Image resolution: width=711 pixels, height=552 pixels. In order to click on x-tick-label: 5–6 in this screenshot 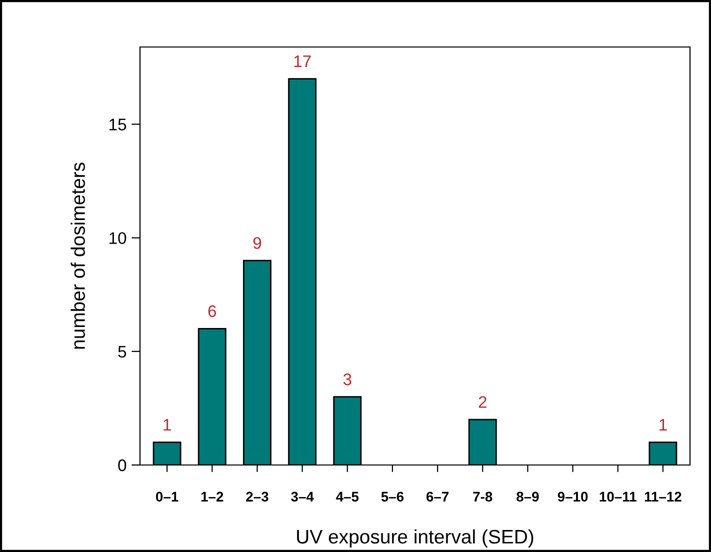, I will do `click(392, 497)`.